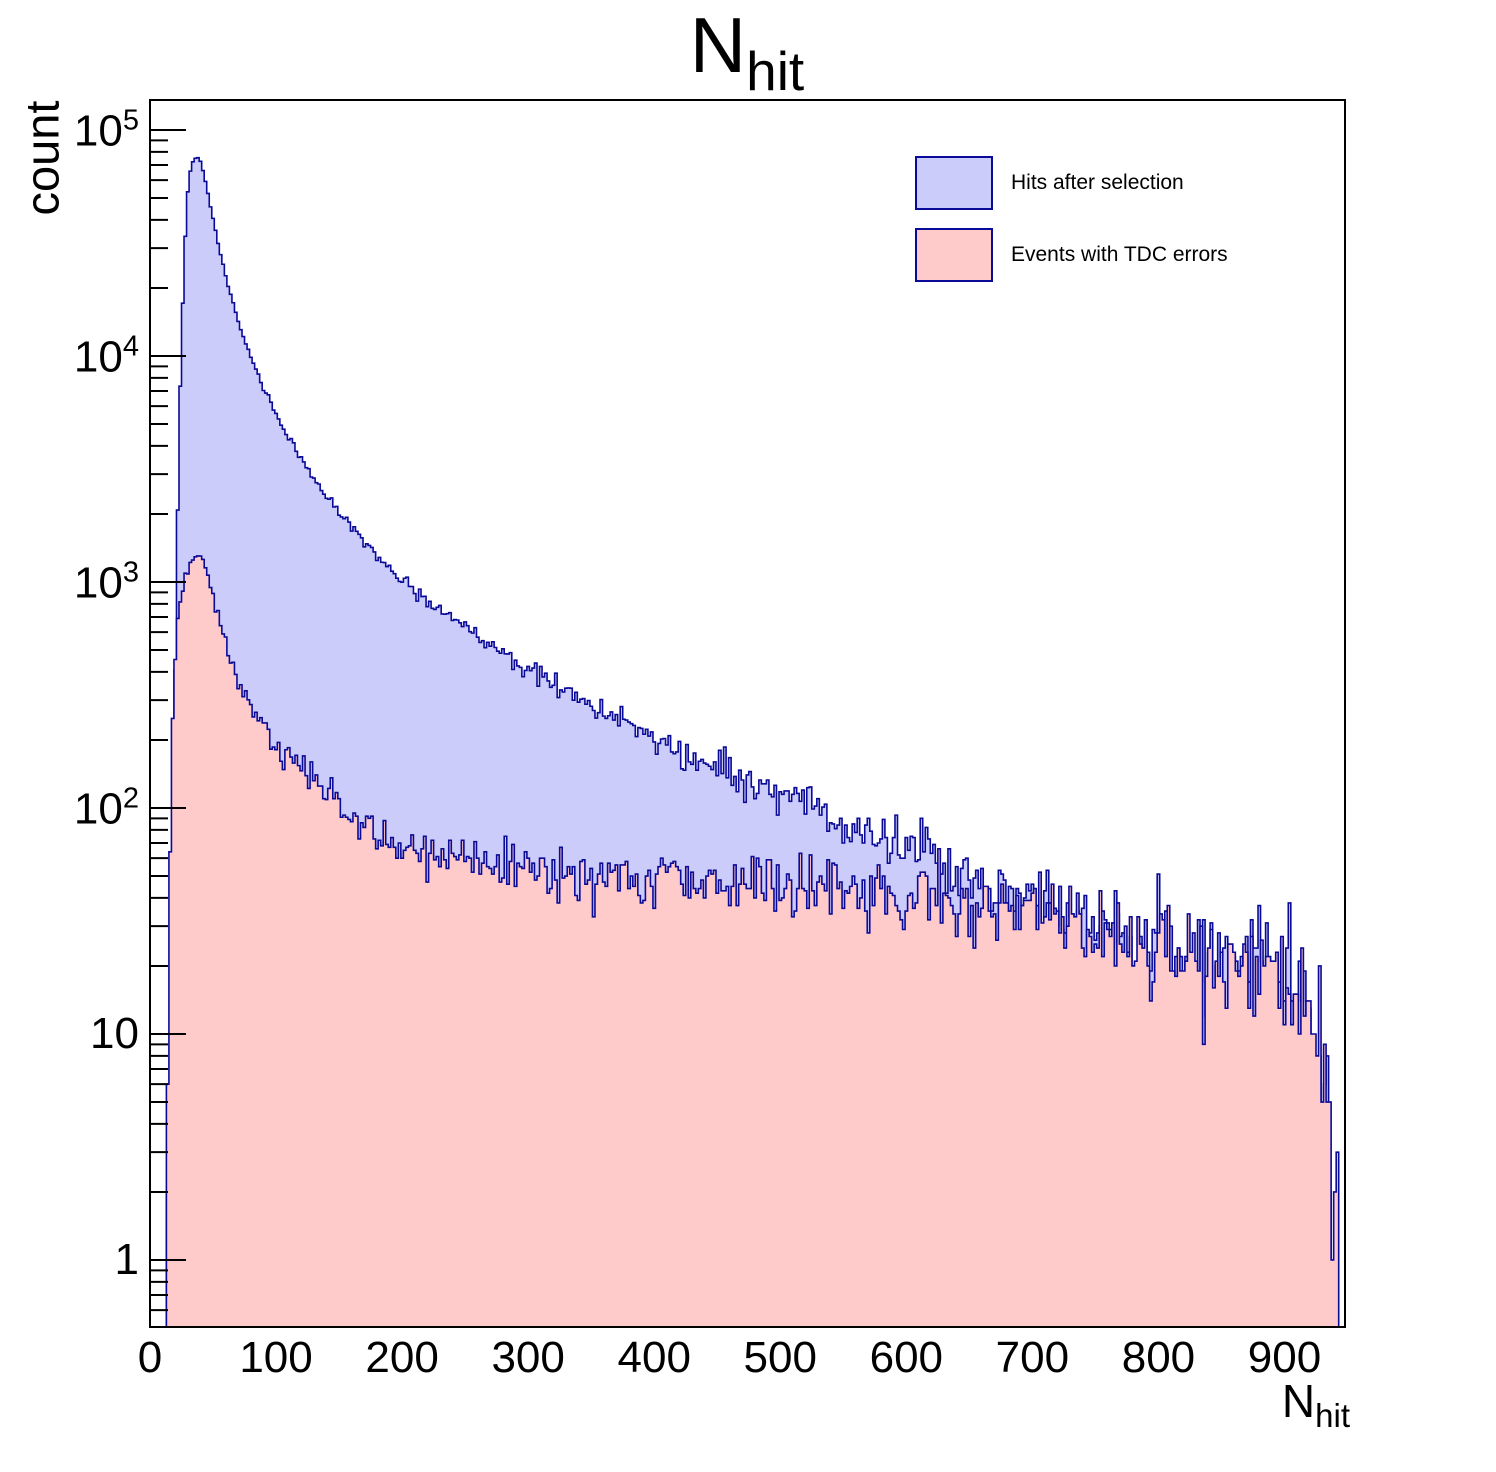  What do you see at coordinates (718, 45) in the screenshot?
I see `chart-title-base: N` at bounding box center [718, 45].